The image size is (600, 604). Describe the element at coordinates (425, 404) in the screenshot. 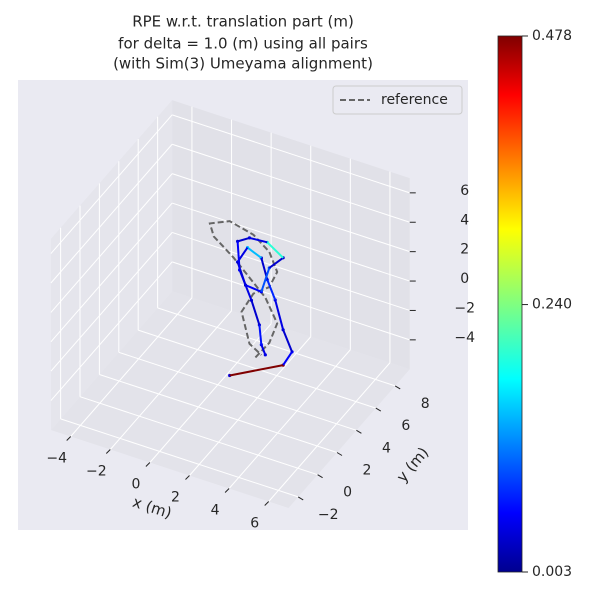

I see `tick-label: 8` at that location.